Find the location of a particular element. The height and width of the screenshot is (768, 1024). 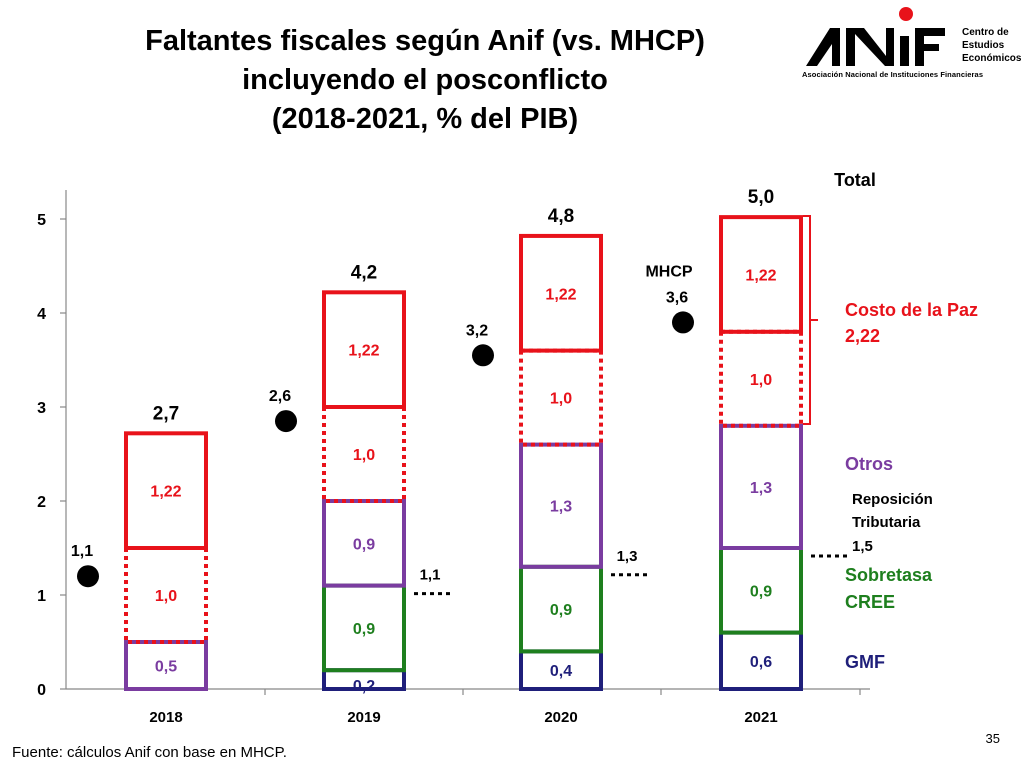

logo-red-dot is located at coordinates (906, 14).